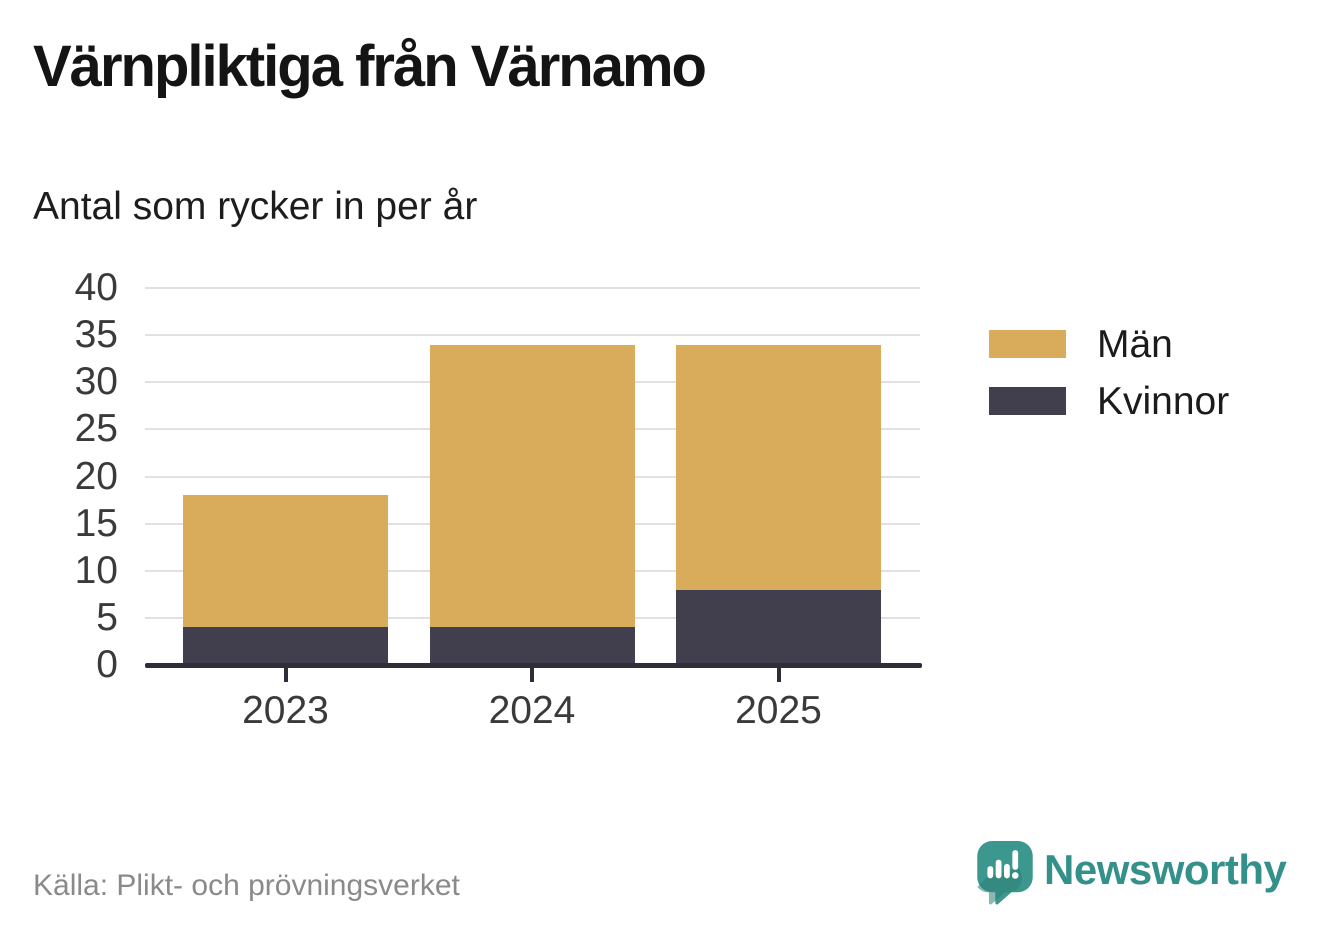  Describe the element at coordinates (246, 885) in the screenshot. I see `source-note: Källa: Plikt- och prövningsverket` at that location.